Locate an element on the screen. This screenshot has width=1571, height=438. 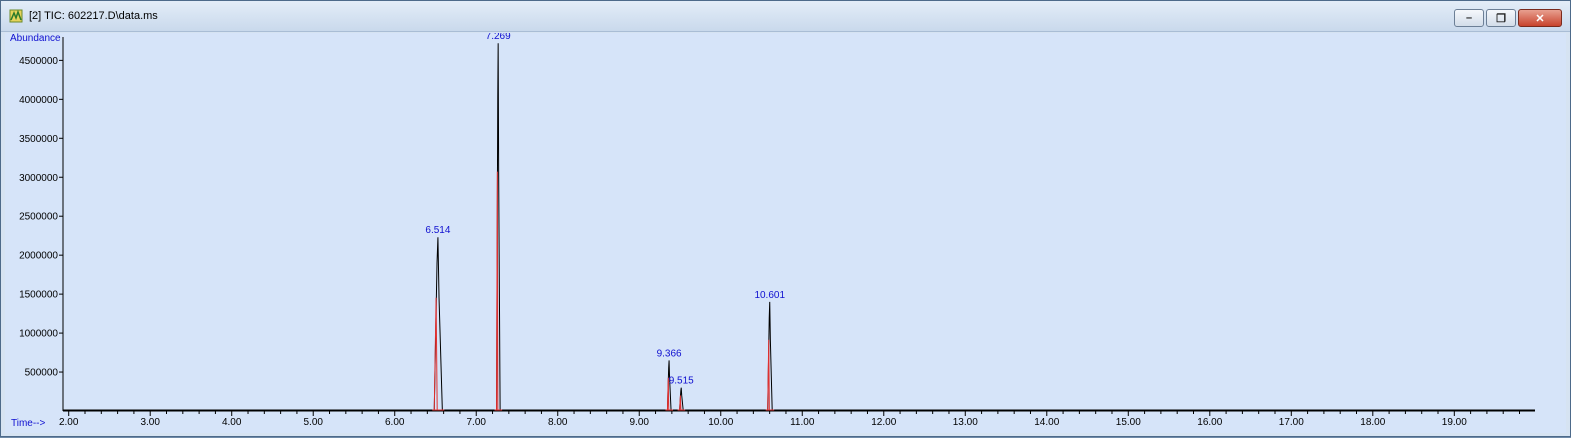
y-tick-label: 3500000 is located at coordinates (38, 139).